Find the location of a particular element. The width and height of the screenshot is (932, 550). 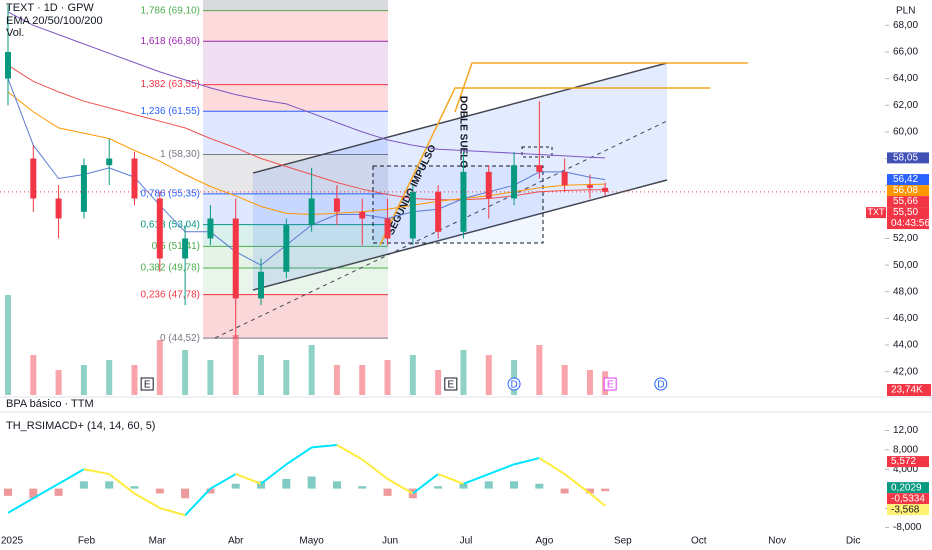

fib-label: 0,786 (55,35) is located at coordinates (171, 193).